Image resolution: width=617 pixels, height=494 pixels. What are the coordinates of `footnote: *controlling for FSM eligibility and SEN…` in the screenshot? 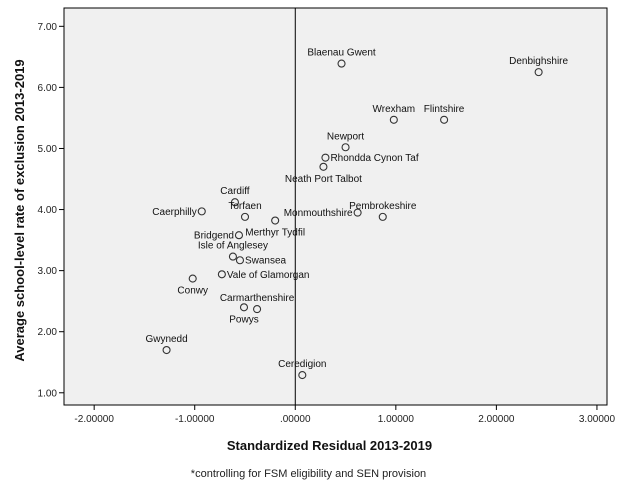 It's located at (308, 474).